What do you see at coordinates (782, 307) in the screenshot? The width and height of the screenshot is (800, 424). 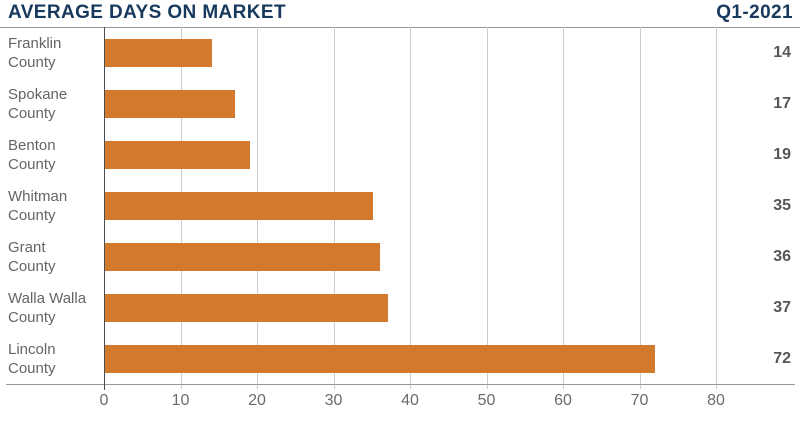 I see `value-label: 37` at bounding box center [782, 307].